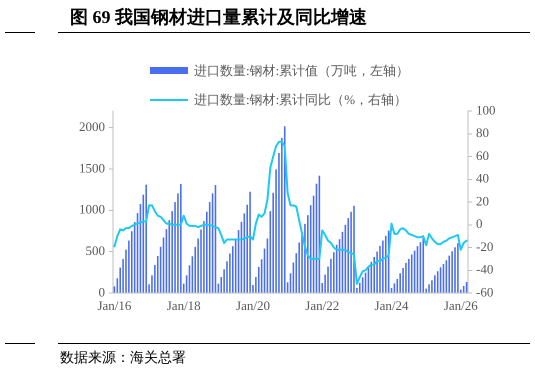 Image resolution: width=535 pixels, height=374 pixels. I want to click on y-tick-label: 500, so click(95, 250).